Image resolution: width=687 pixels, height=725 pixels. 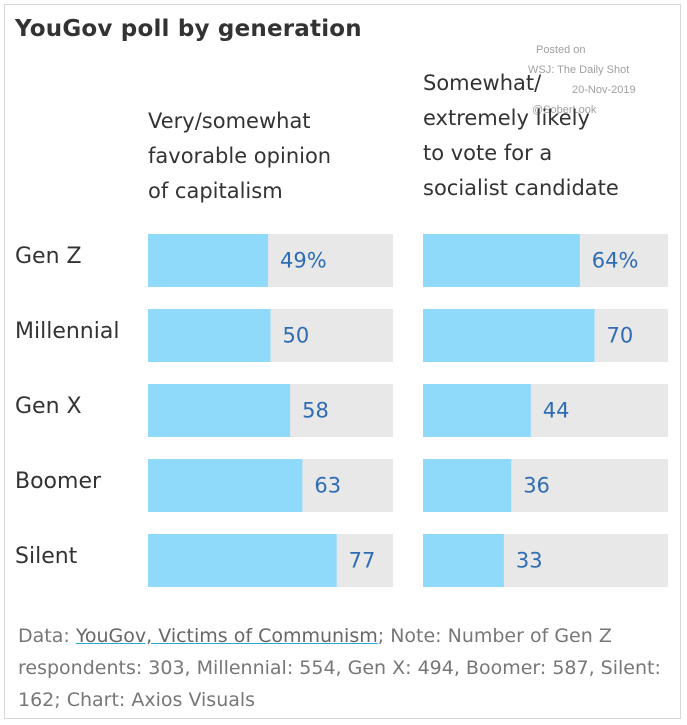 What do you see at coordinates (215, 191) in the screenshot?
I see `series-1-heading-line: of capitalism` at bounding box center [215, 191].